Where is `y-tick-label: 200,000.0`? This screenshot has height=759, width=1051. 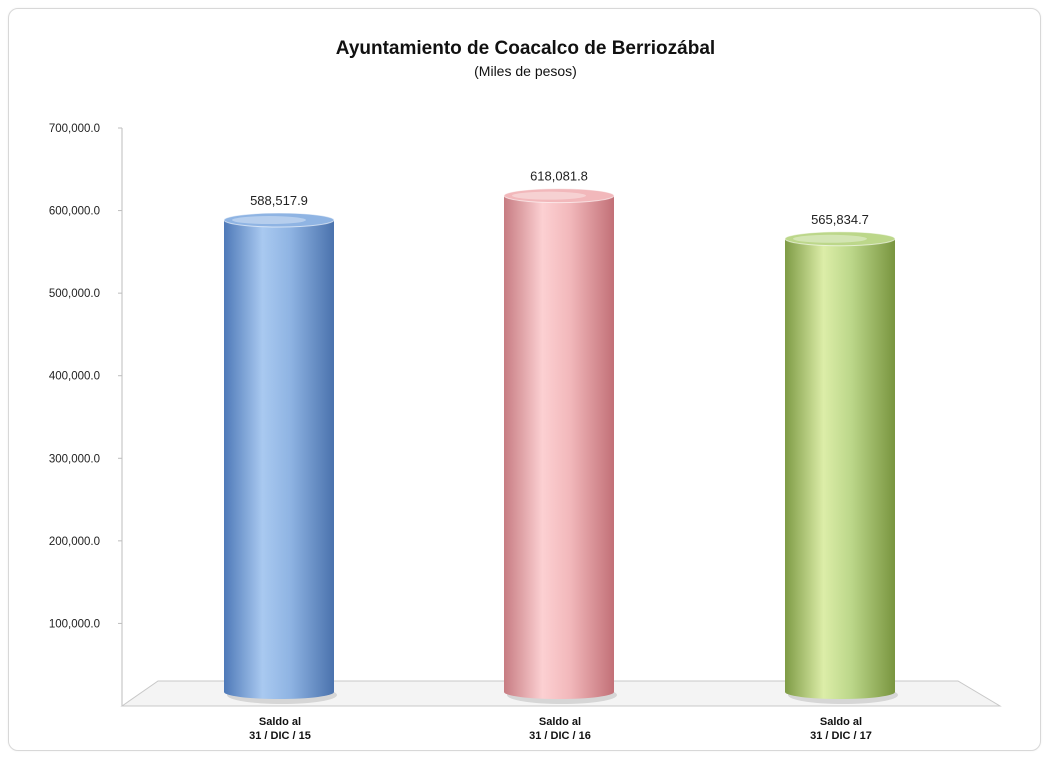
y-tick-label: 200,000.0 is located at coordinates (74, 542).